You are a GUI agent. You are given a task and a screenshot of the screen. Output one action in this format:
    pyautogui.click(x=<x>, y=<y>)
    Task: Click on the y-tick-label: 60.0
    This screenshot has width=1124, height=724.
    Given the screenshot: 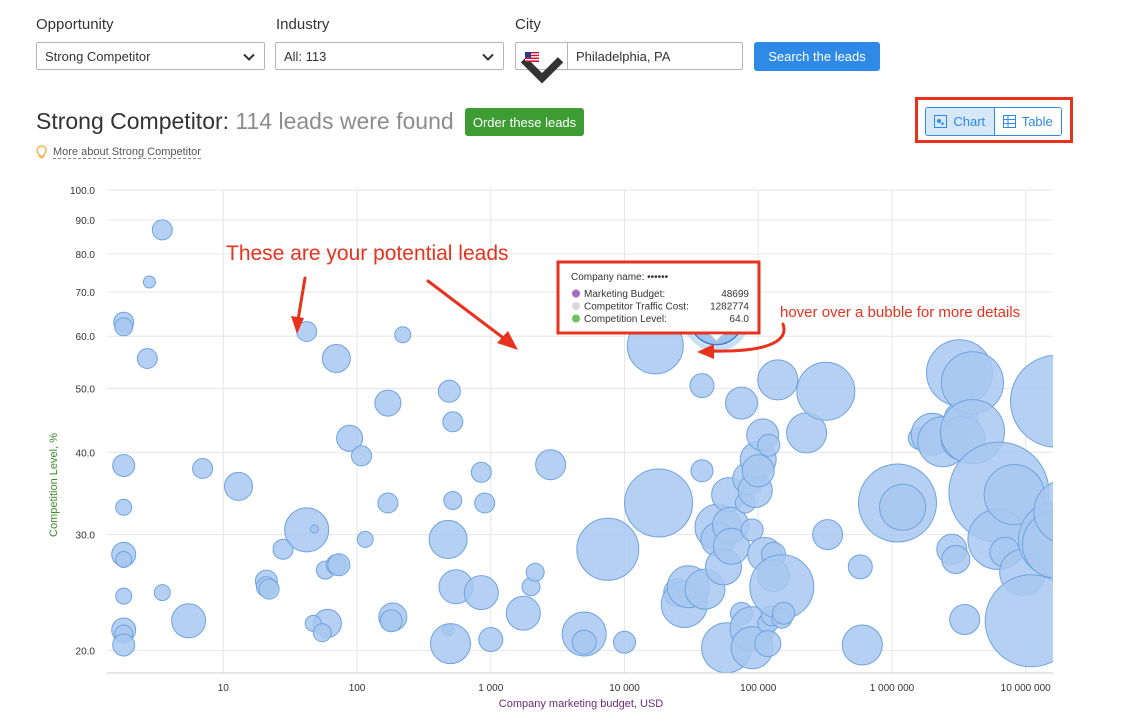 What is the action you would take?
    pyautogui.click(x=86, y=337)
    